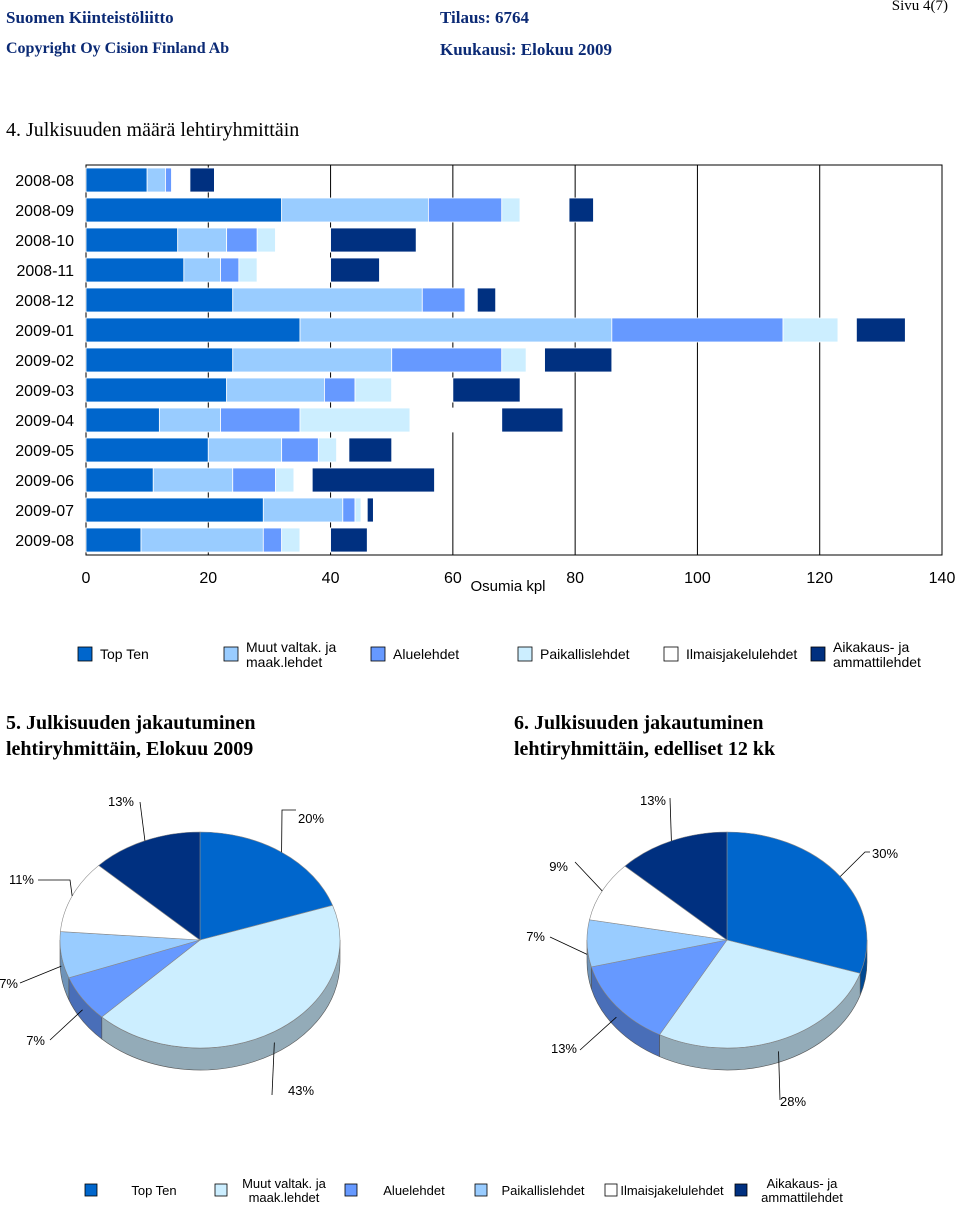 The height and width of the screenshot is (1210, 960). I want to click on copyright: Copyright Oy Cision Finland Ab, so click(118, 48).